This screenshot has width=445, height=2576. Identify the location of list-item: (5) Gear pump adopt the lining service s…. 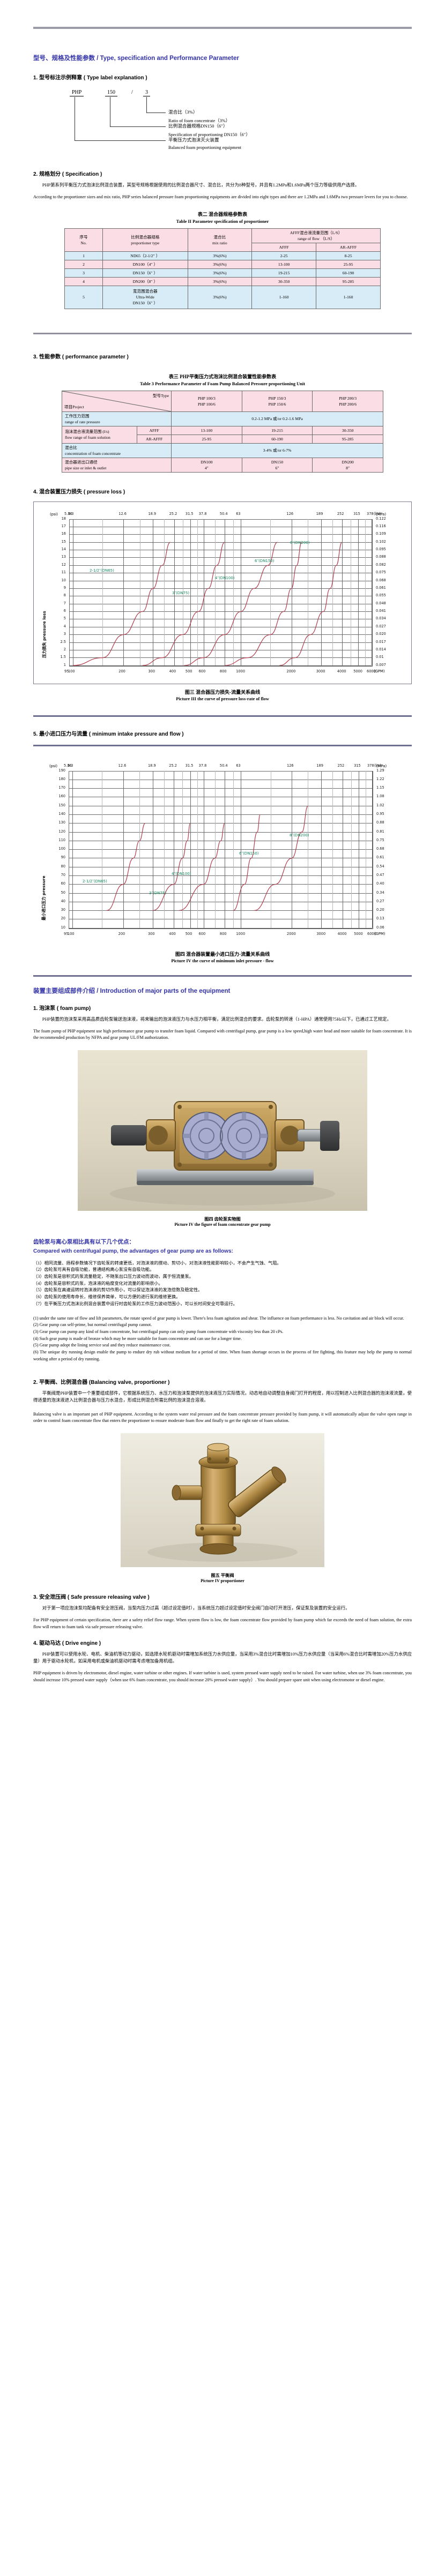
(102, 1345).